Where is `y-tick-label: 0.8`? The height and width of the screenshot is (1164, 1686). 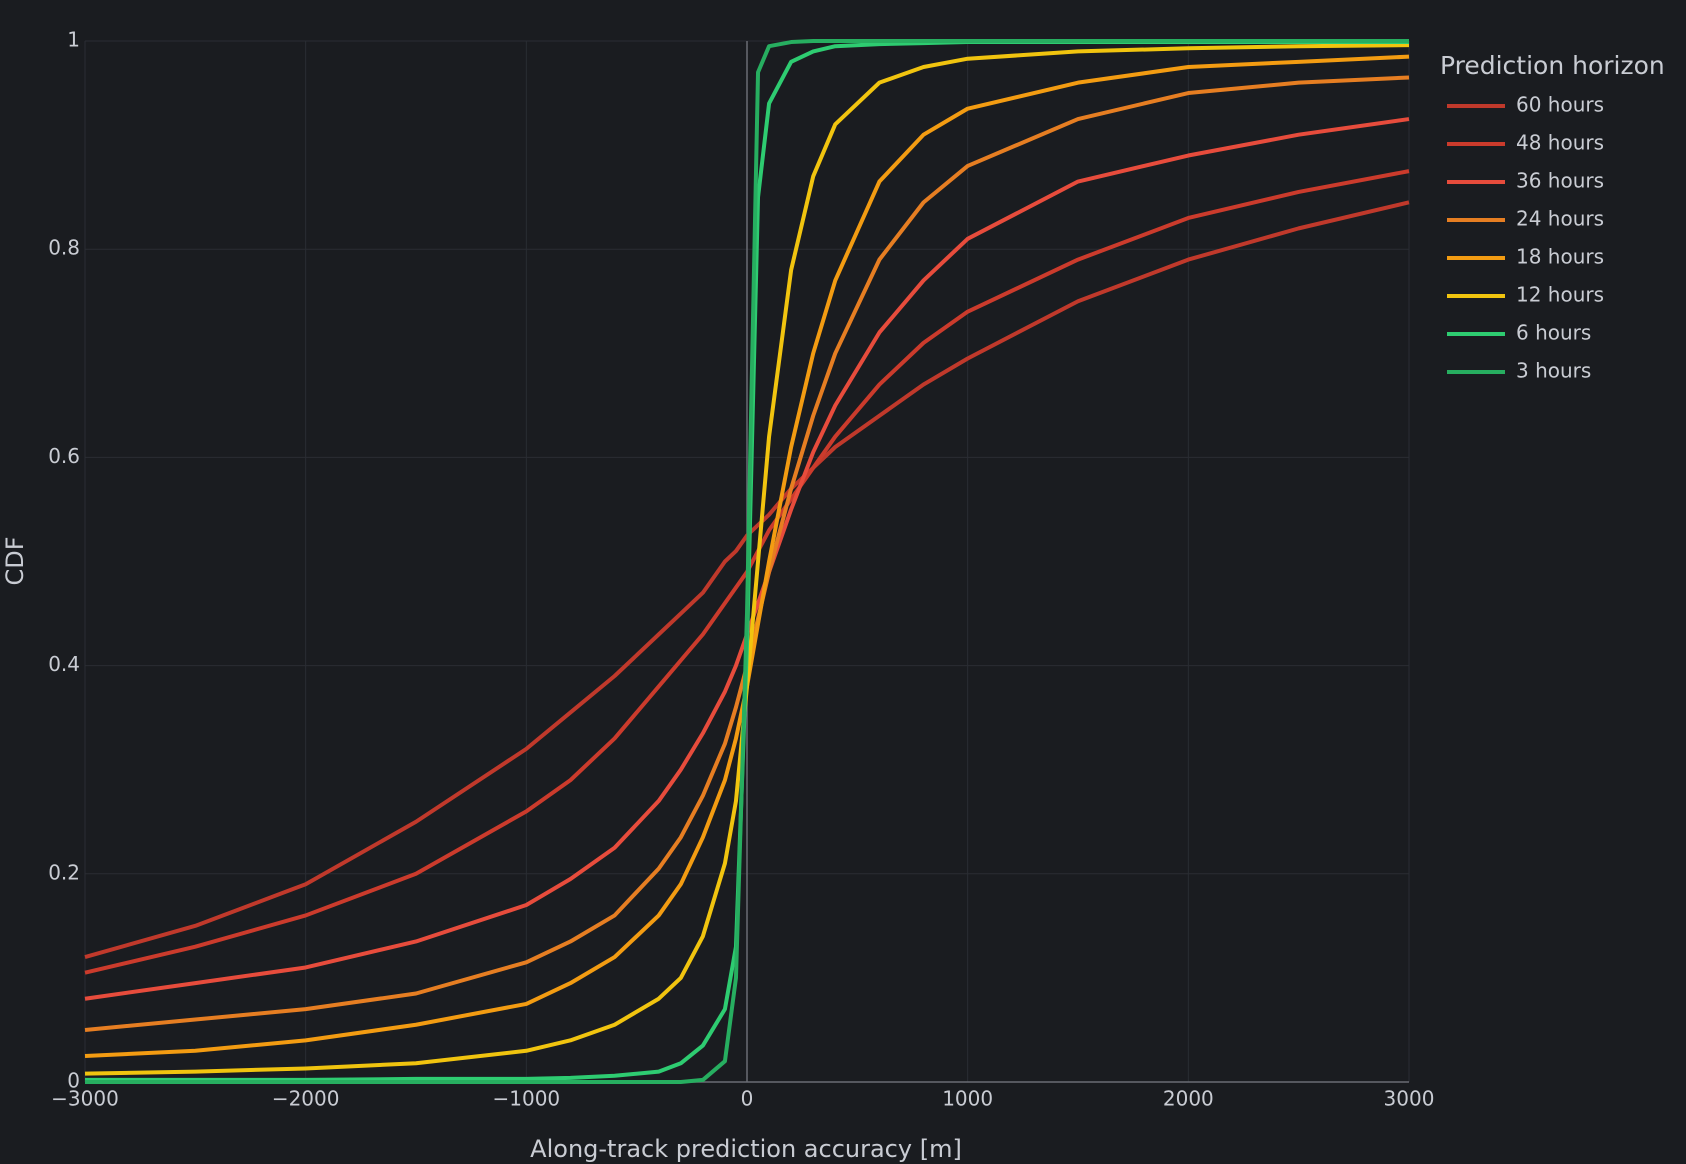 y-tick-label: 0.8 is located at coordinates (64, 248).